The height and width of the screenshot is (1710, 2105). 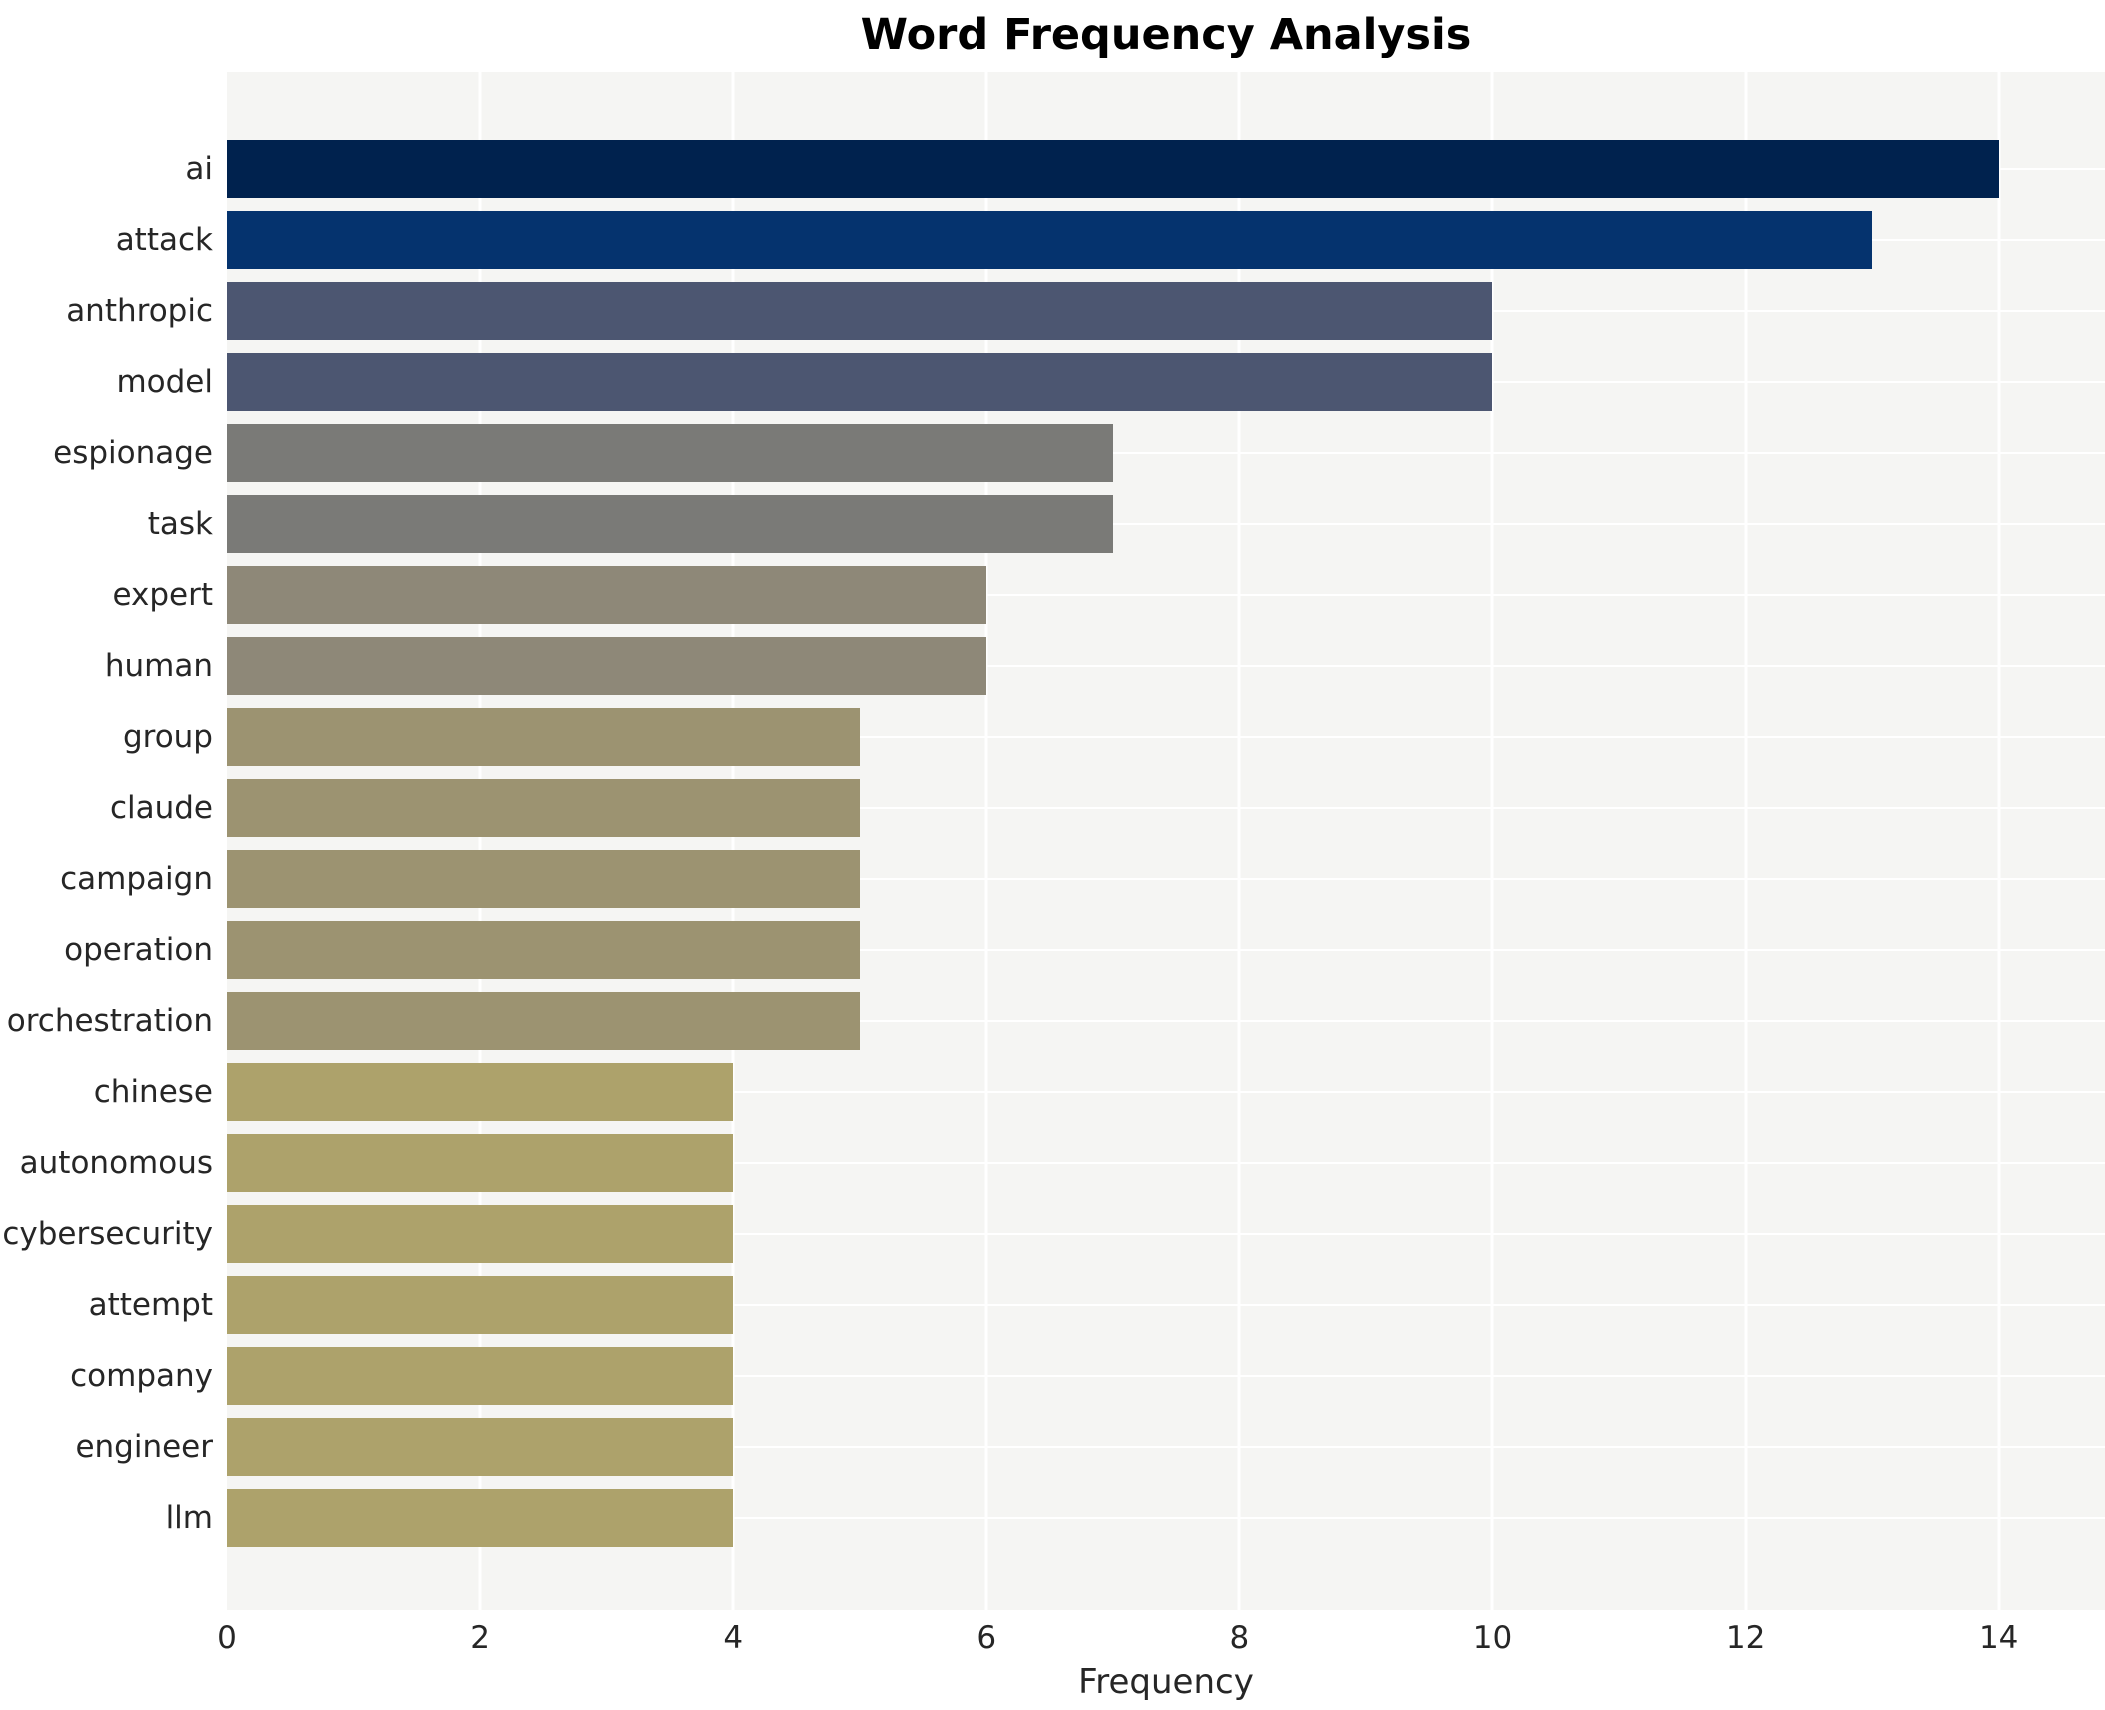 I want to click on y-axis-label-human: human, so click(x=158, y=666).